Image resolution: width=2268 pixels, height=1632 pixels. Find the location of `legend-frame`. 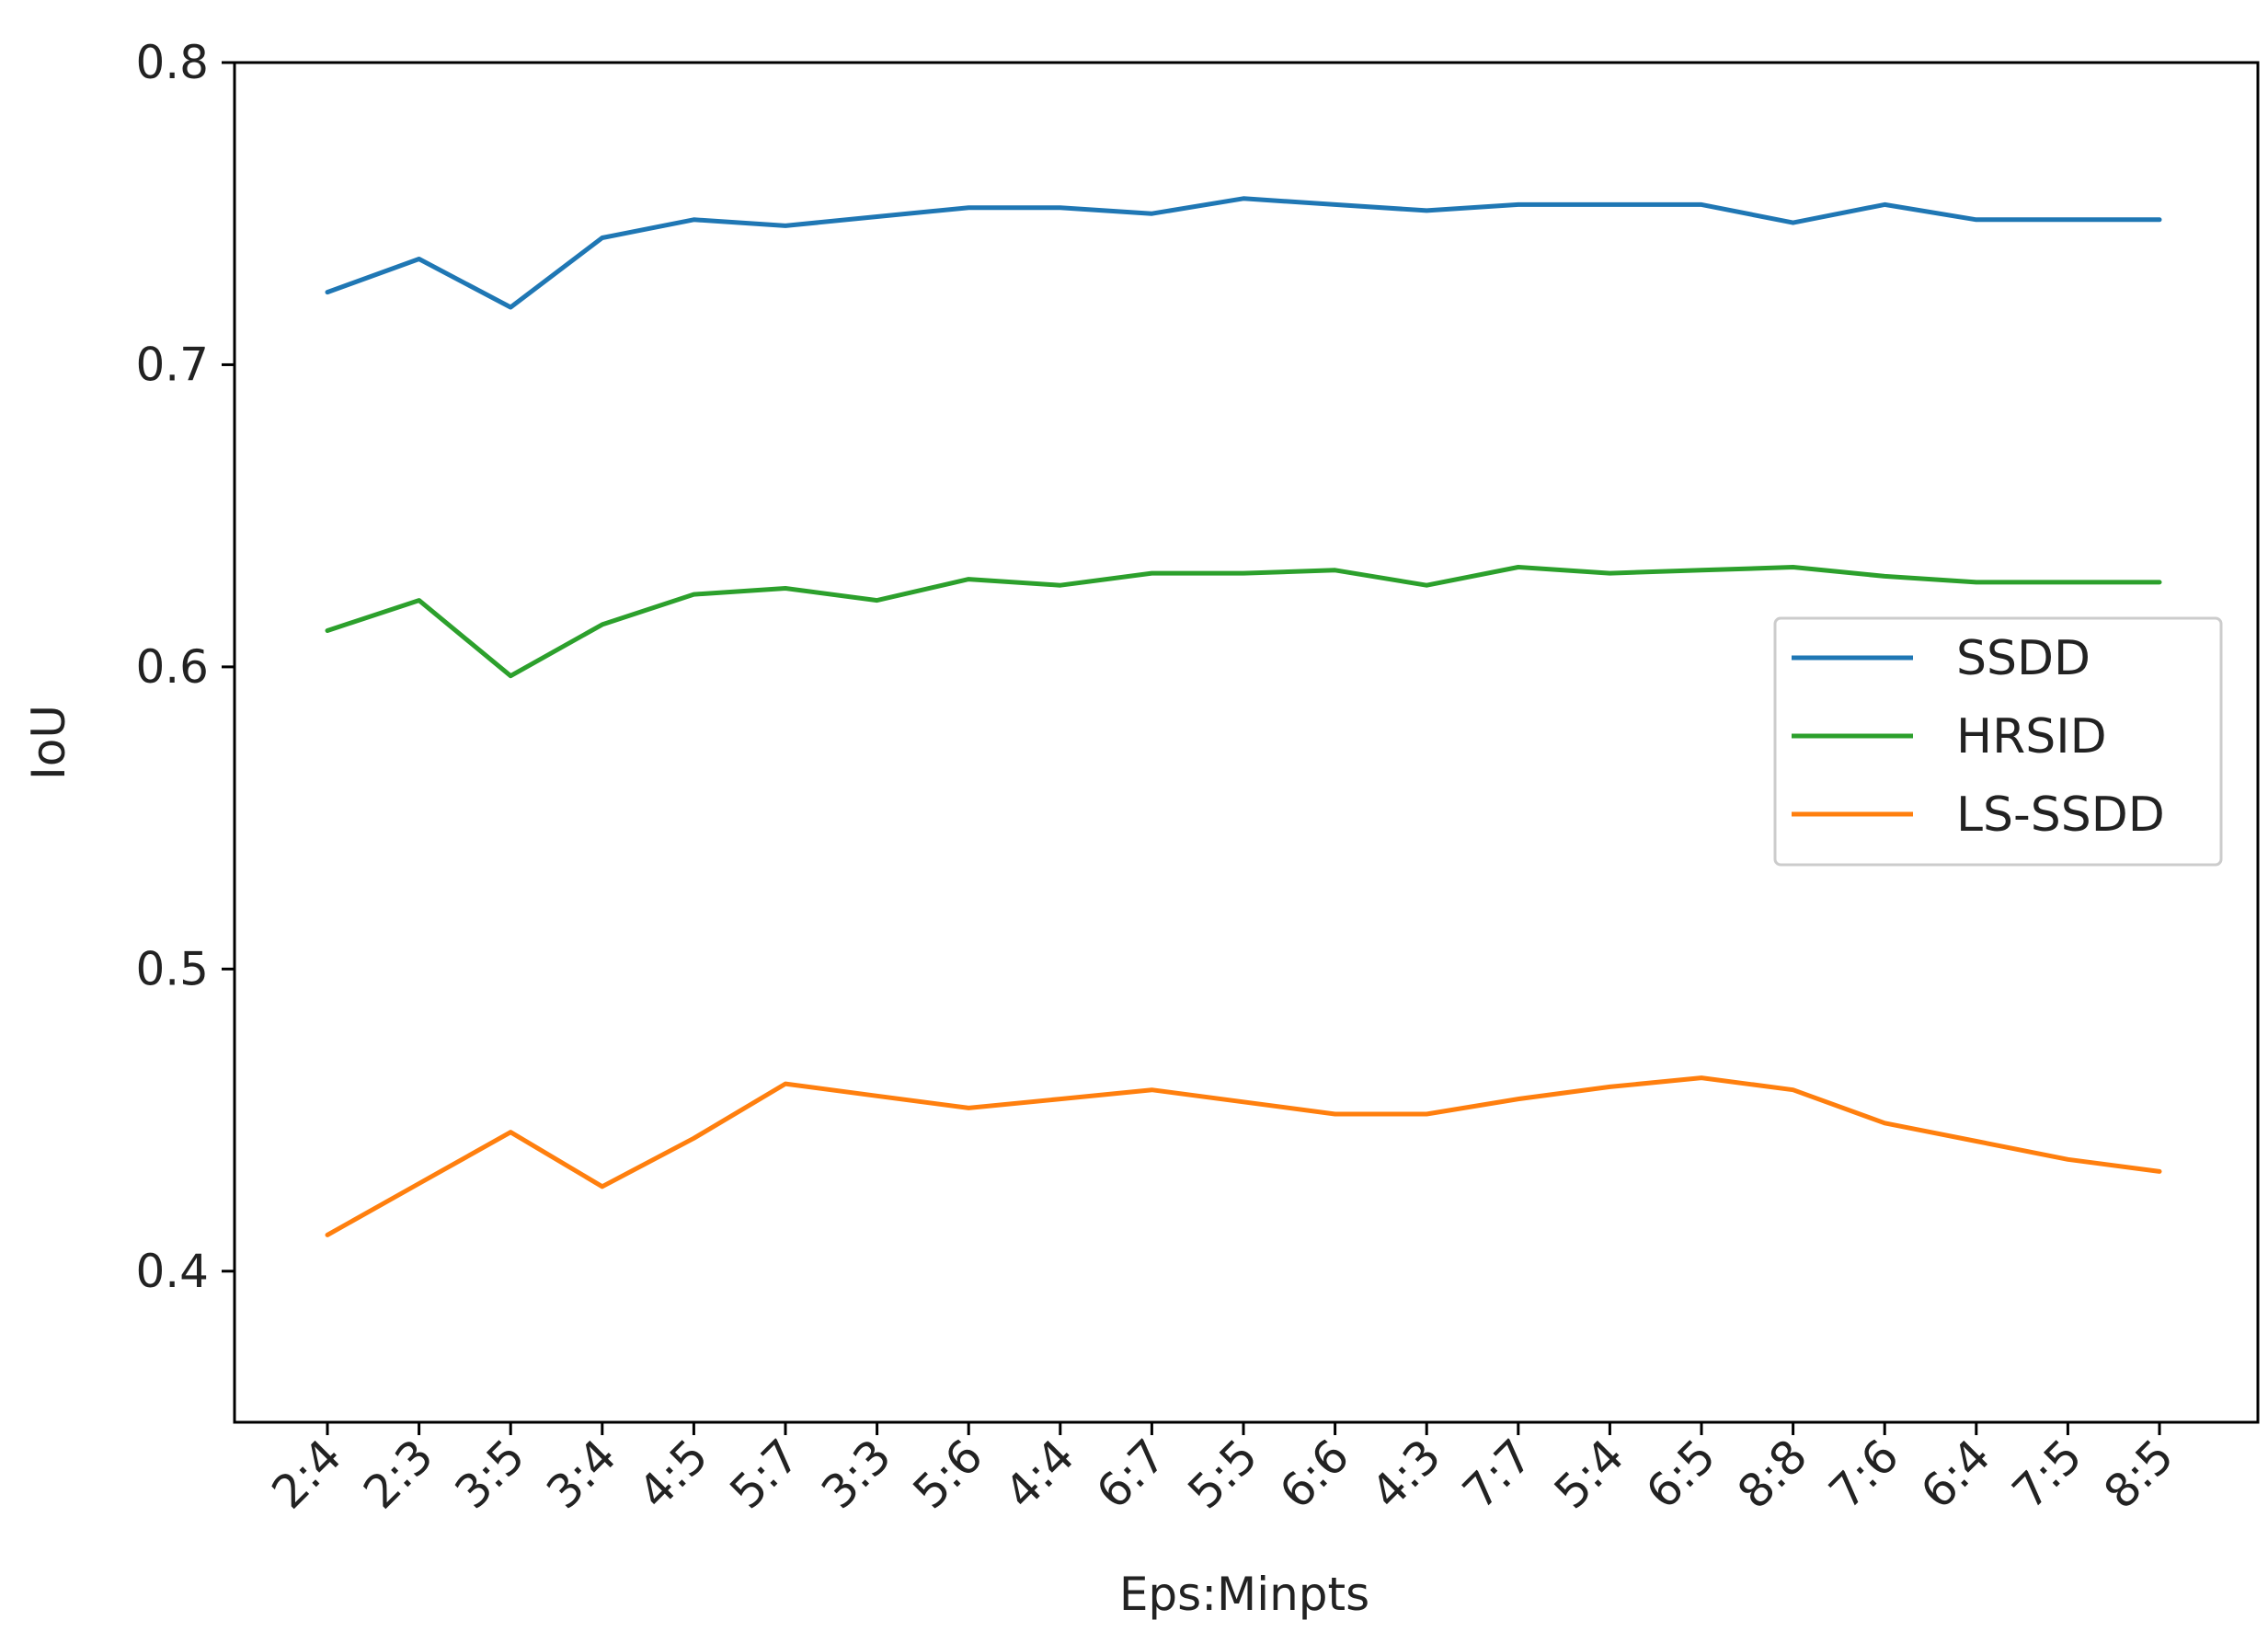

legend-frame is located at coordinates (1998, 741).